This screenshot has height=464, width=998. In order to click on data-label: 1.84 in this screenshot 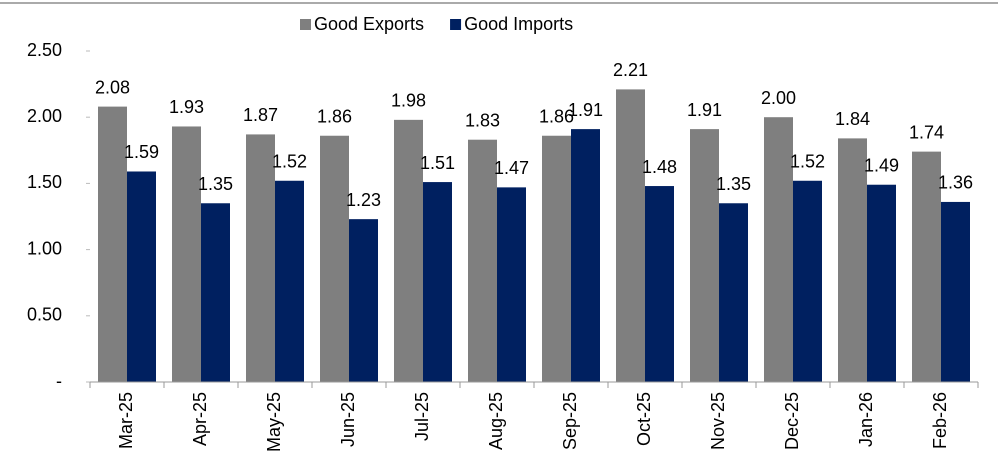, I will do `click(852, 119)`.